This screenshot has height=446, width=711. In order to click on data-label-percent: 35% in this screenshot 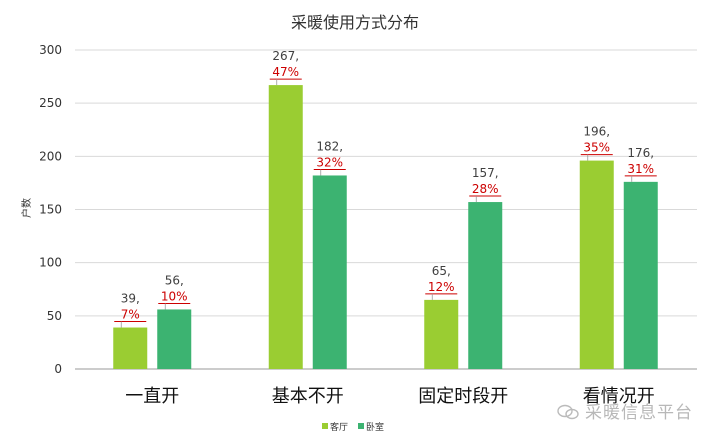, I will do `click(596, 148)`.